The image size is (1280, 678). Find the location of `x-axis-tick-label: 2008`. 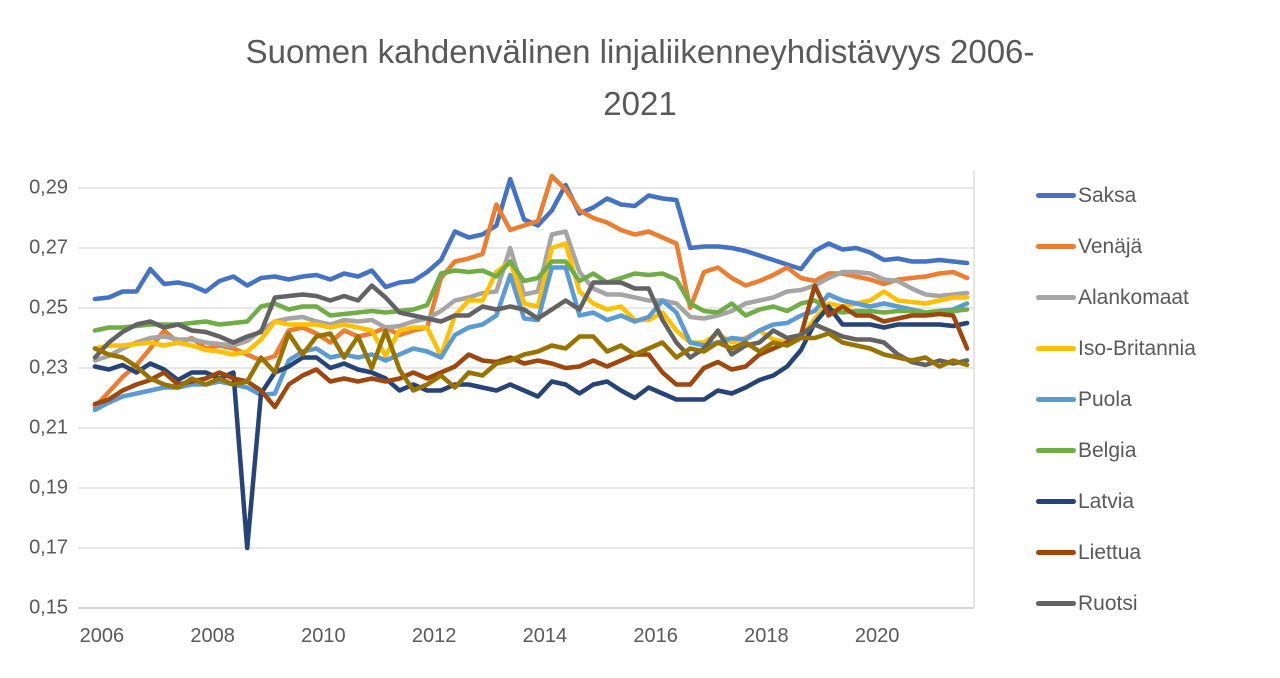

x-axis-tick-label: 2008 is located at coordinates (212, 636).